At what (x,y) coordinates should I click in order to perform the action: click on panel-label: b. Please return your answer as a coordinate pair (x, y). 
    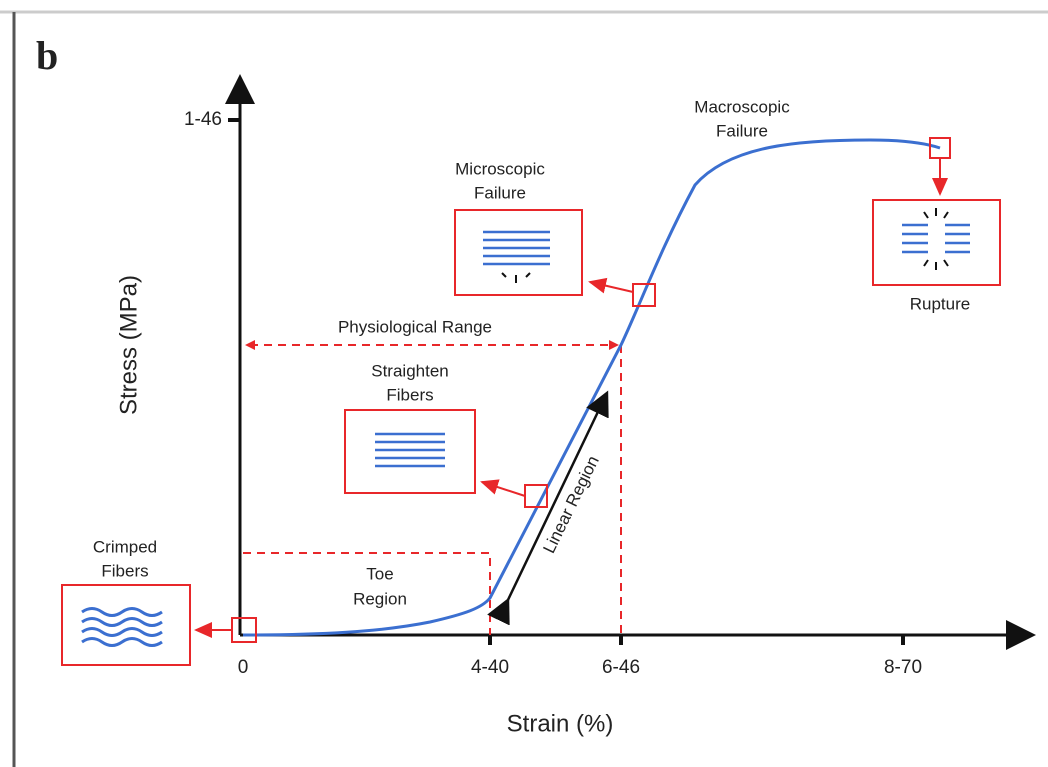
    Looking at the image, I should click on (47, 55).